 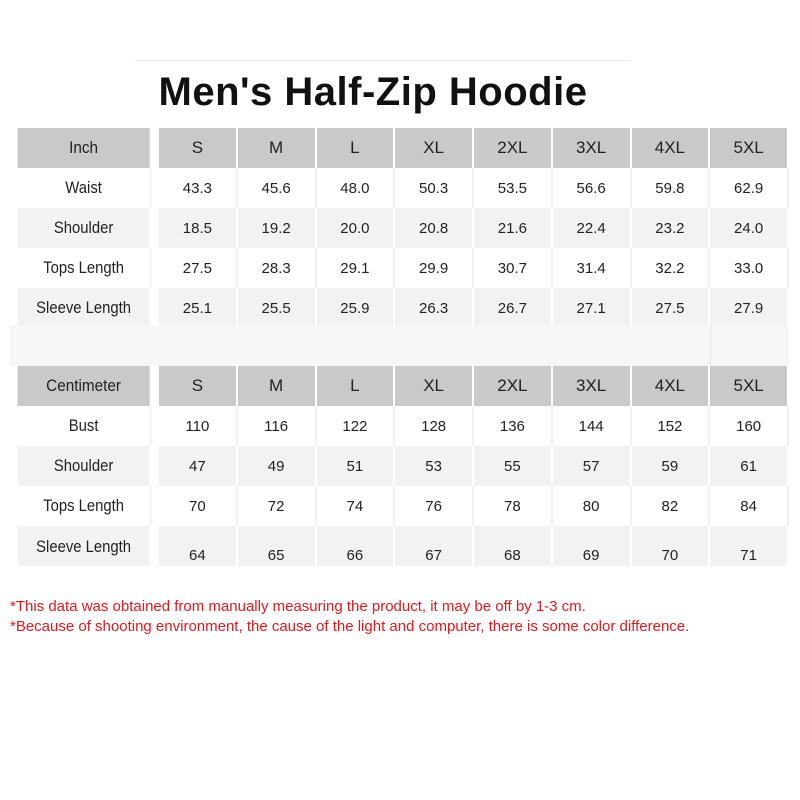 What do you see at coordinates (749, 426) in the screenshot?
I see `measurement-value: 160` at bounding box center [749, 426].